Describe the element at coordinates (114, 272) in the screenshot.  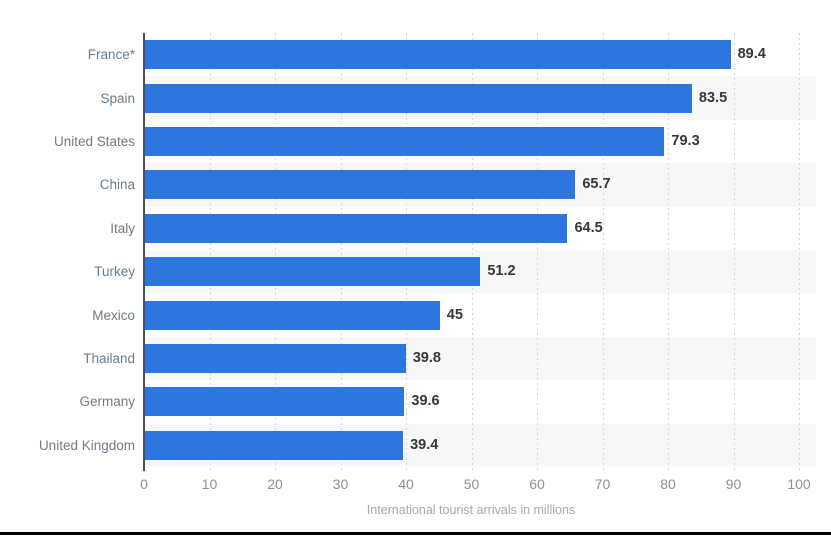
I see `category-label-turkey: Turkey` at that location.